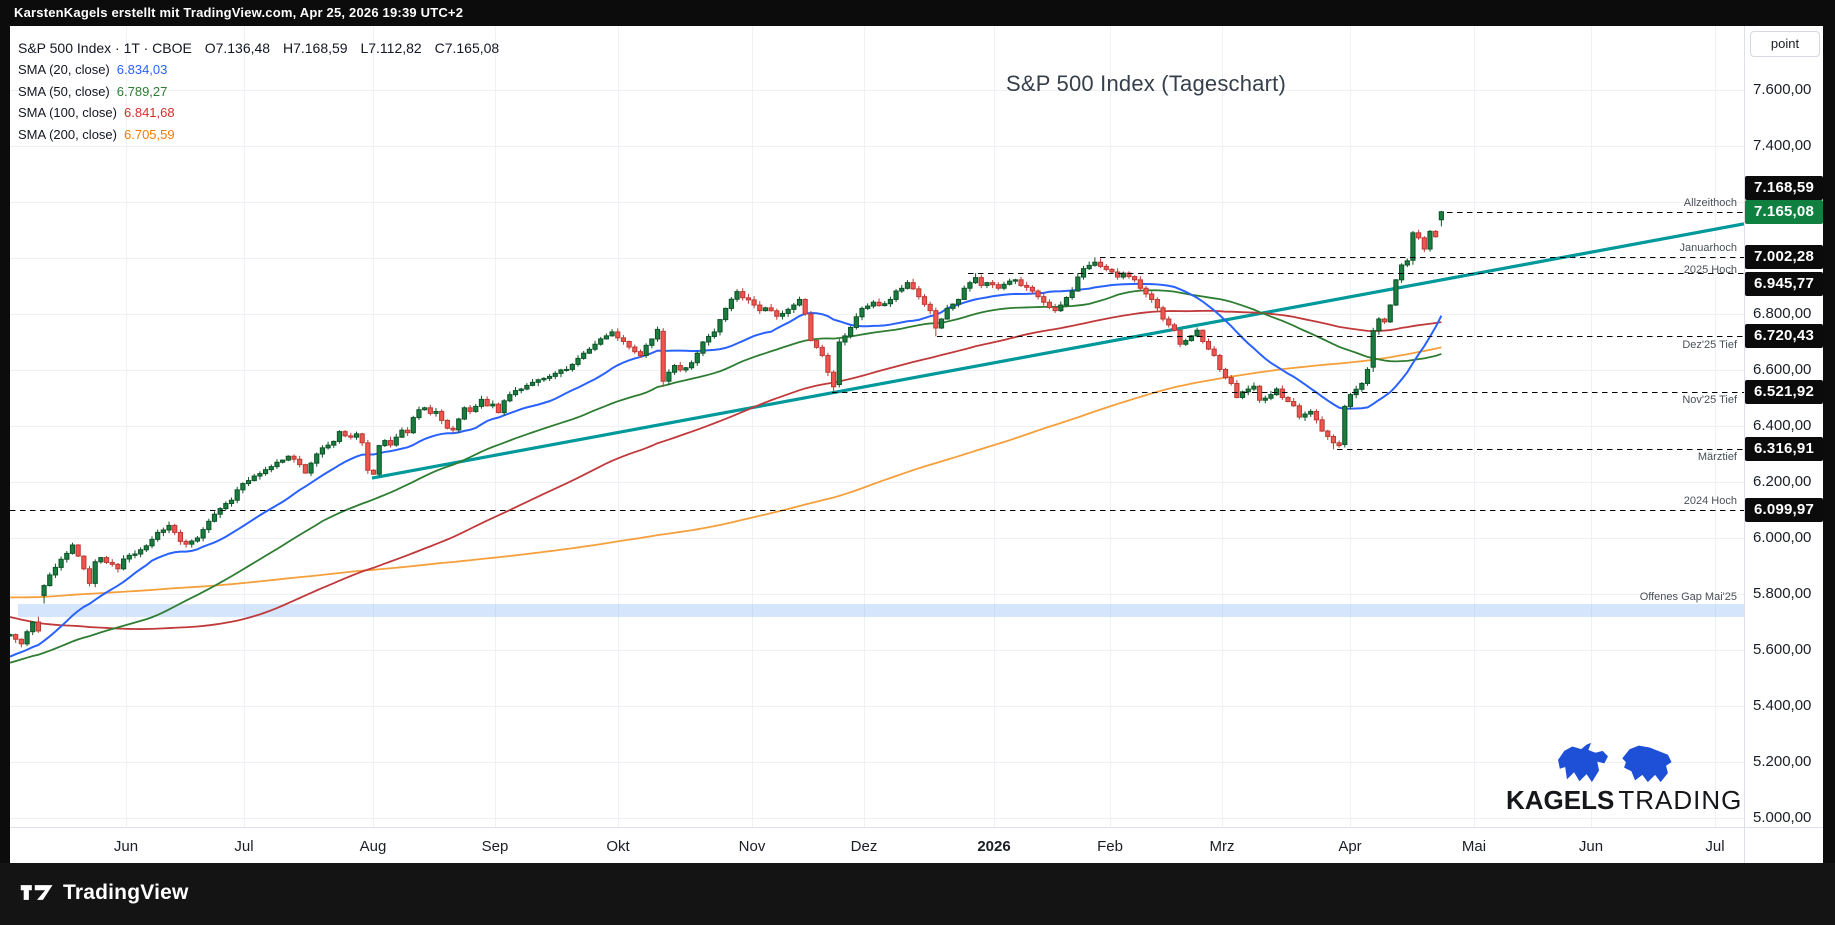  Describe the element at coordinates (1744, 444) in the screenshot. I see `price-axis-divider` at that location.